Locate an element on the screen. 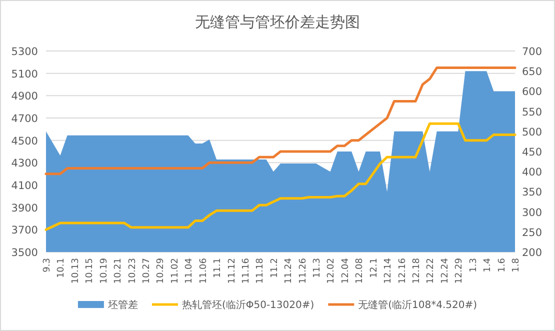  x-tick-label: 11.1 is located at coordinates (218, 268).